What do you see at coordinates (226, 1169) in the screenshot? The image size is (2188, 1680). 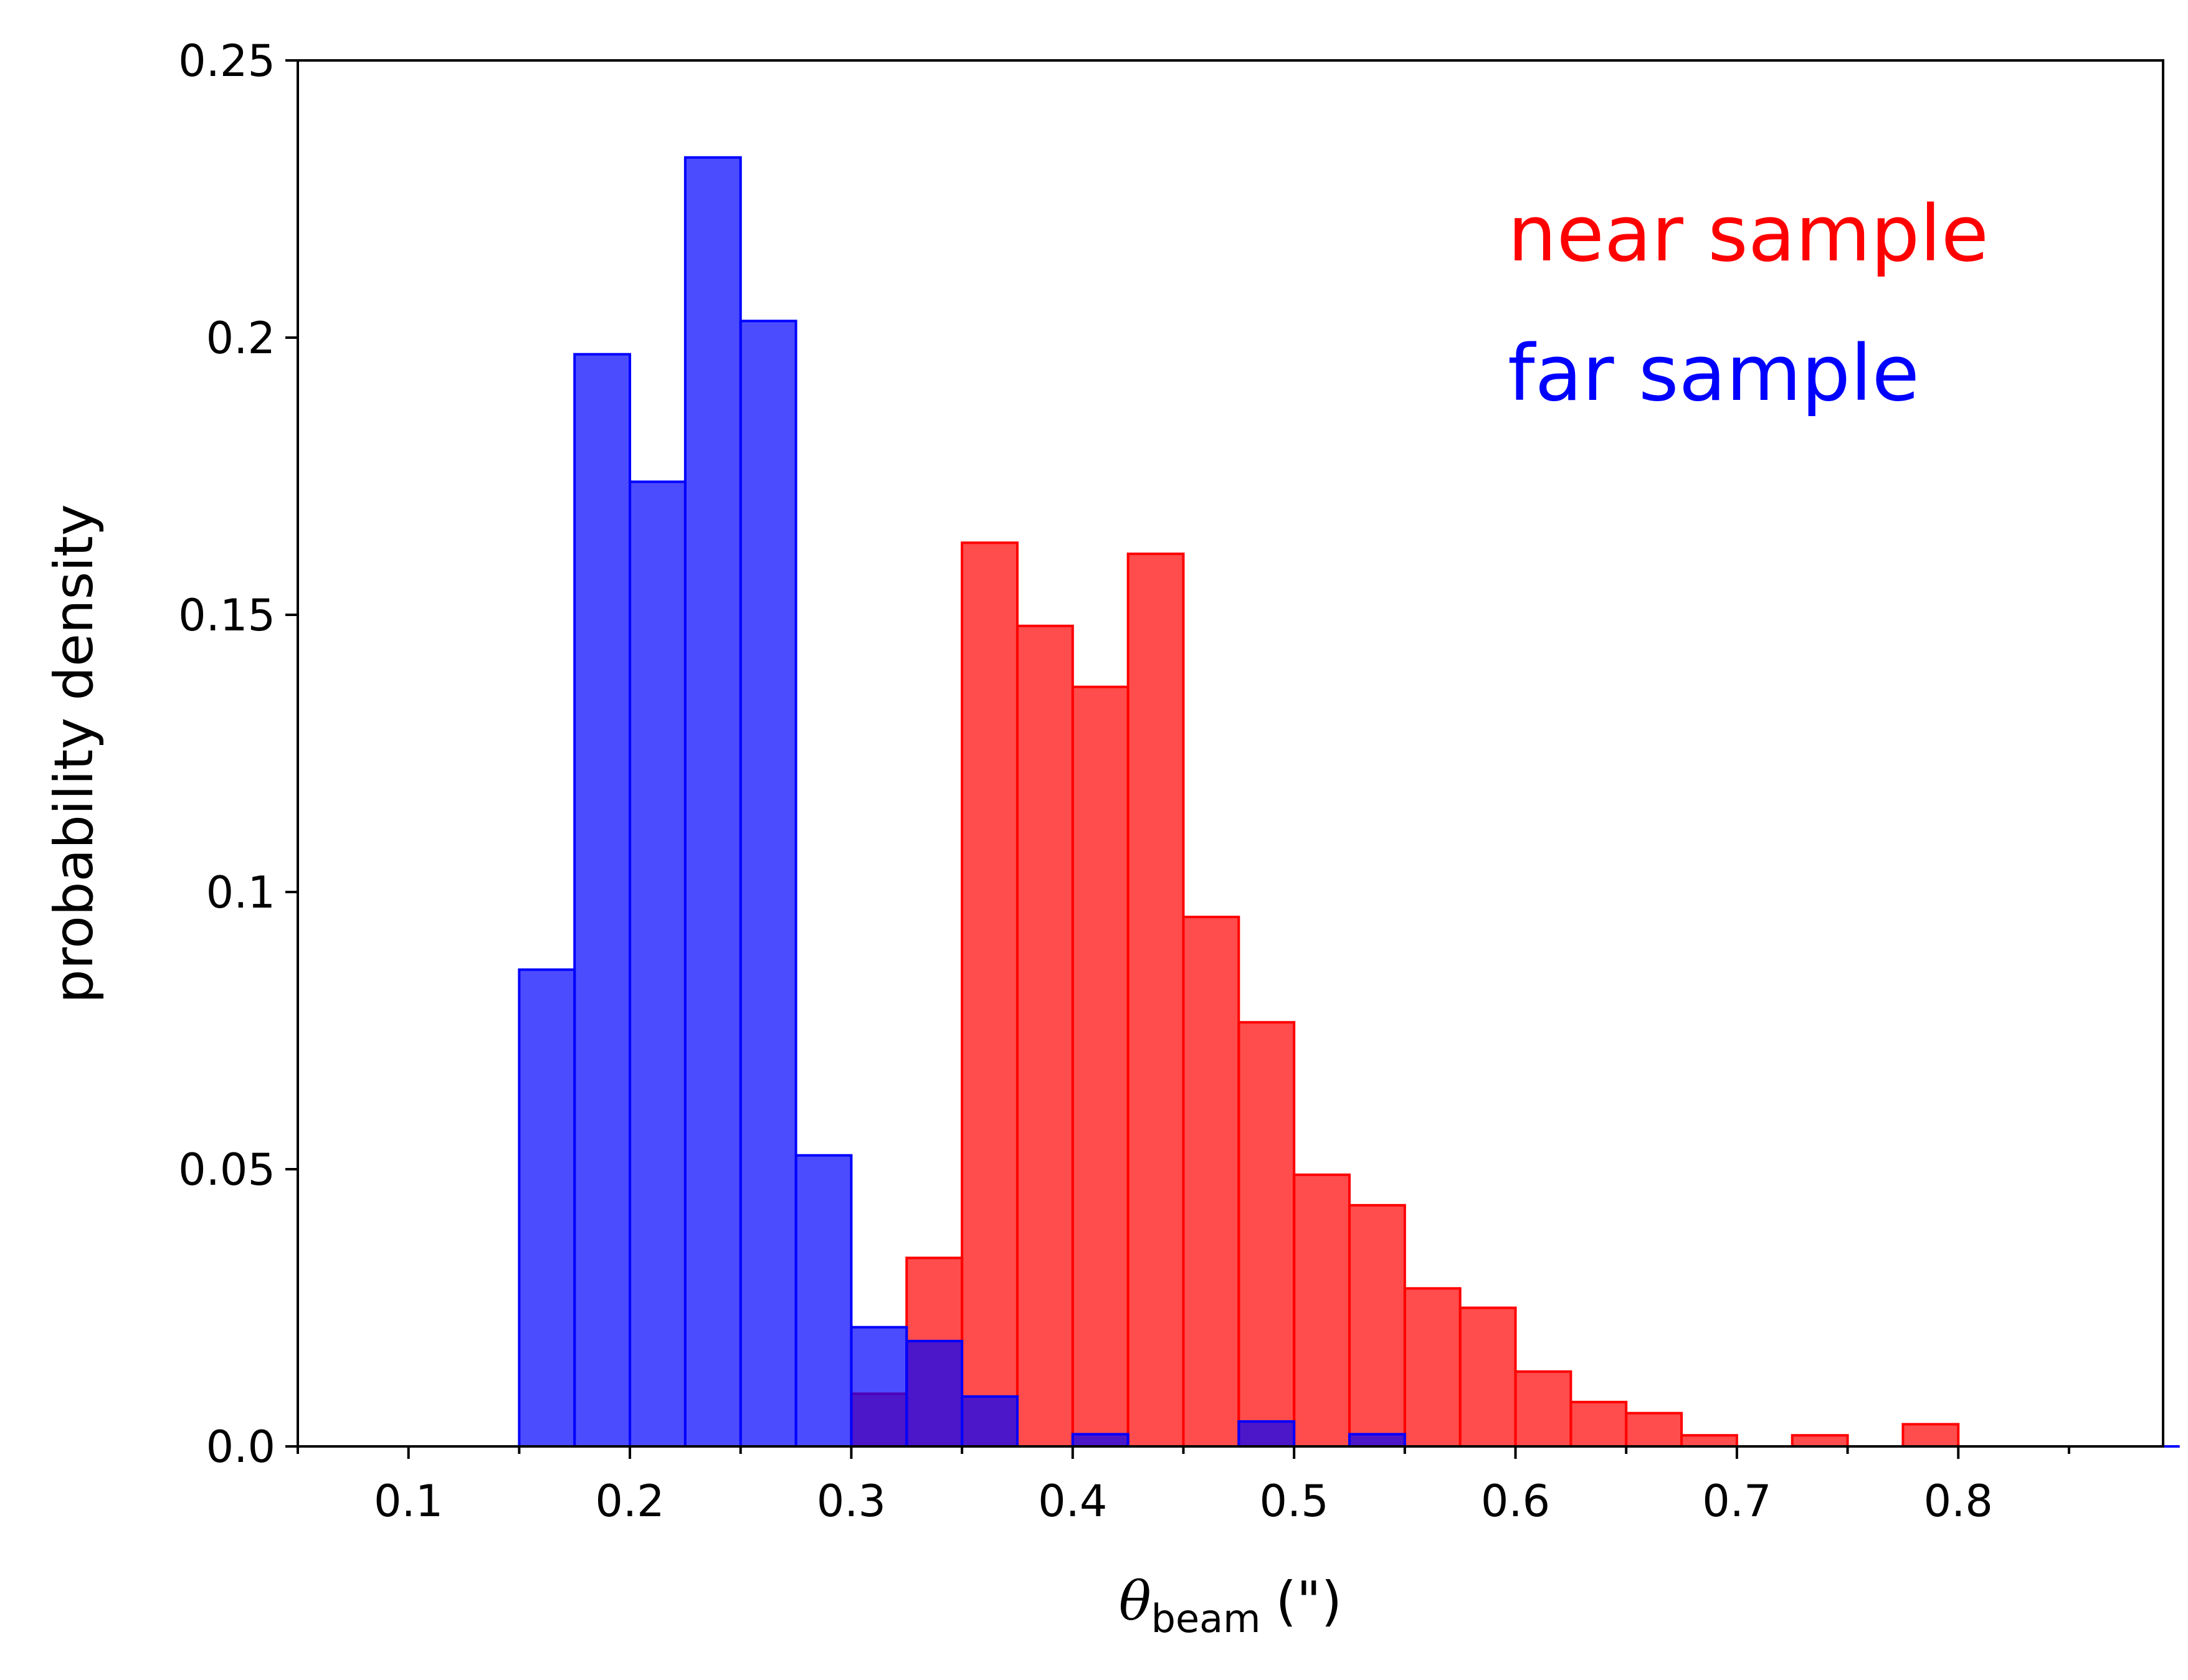 I see `y-tick-label: 0.05` at bounding box center [226, 1169].